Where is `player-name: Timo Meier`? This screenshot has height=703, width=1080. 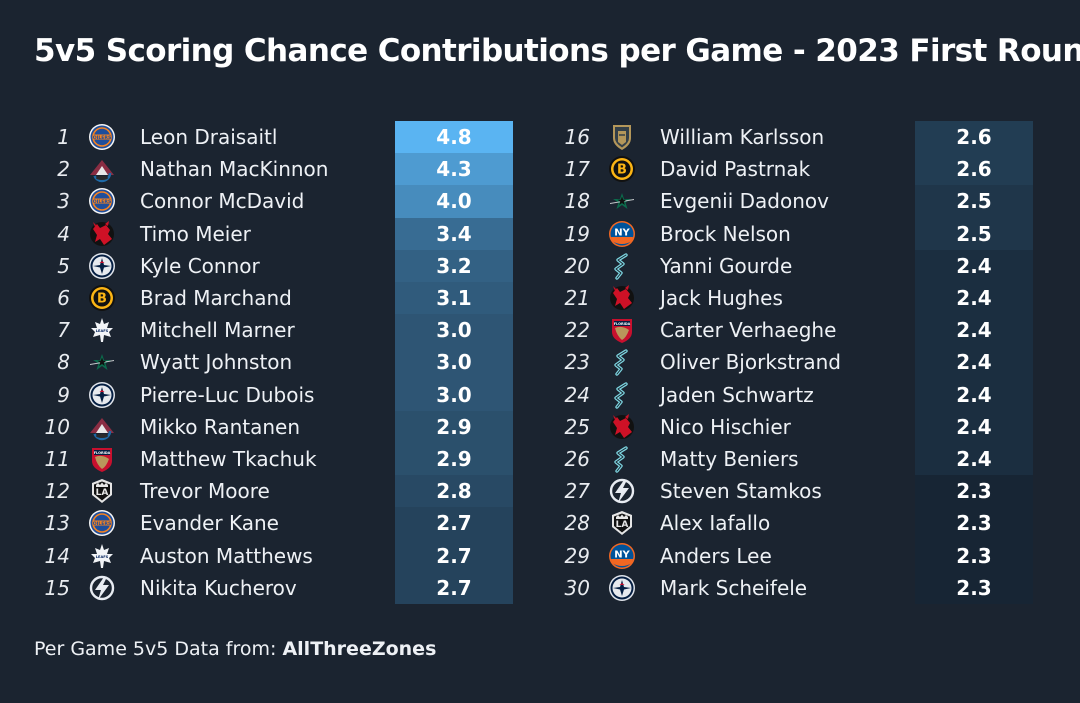
player-name: Timo Meier is located at coordinates (195, 233).